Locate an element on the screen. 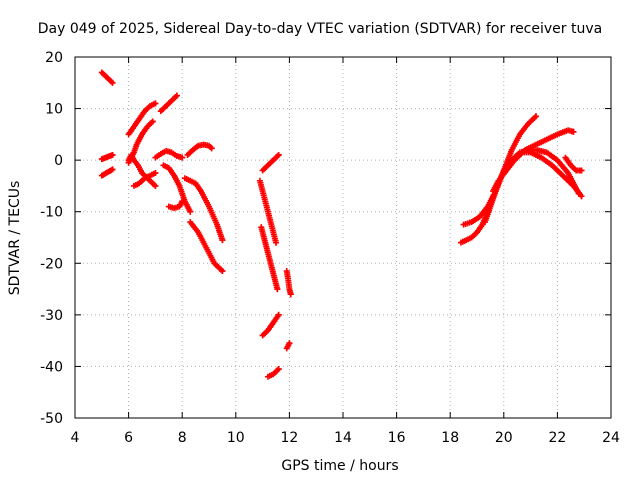 This screenshot has height=480, width=640. x-tick-label: 14 is located at coordinates (343, 438).